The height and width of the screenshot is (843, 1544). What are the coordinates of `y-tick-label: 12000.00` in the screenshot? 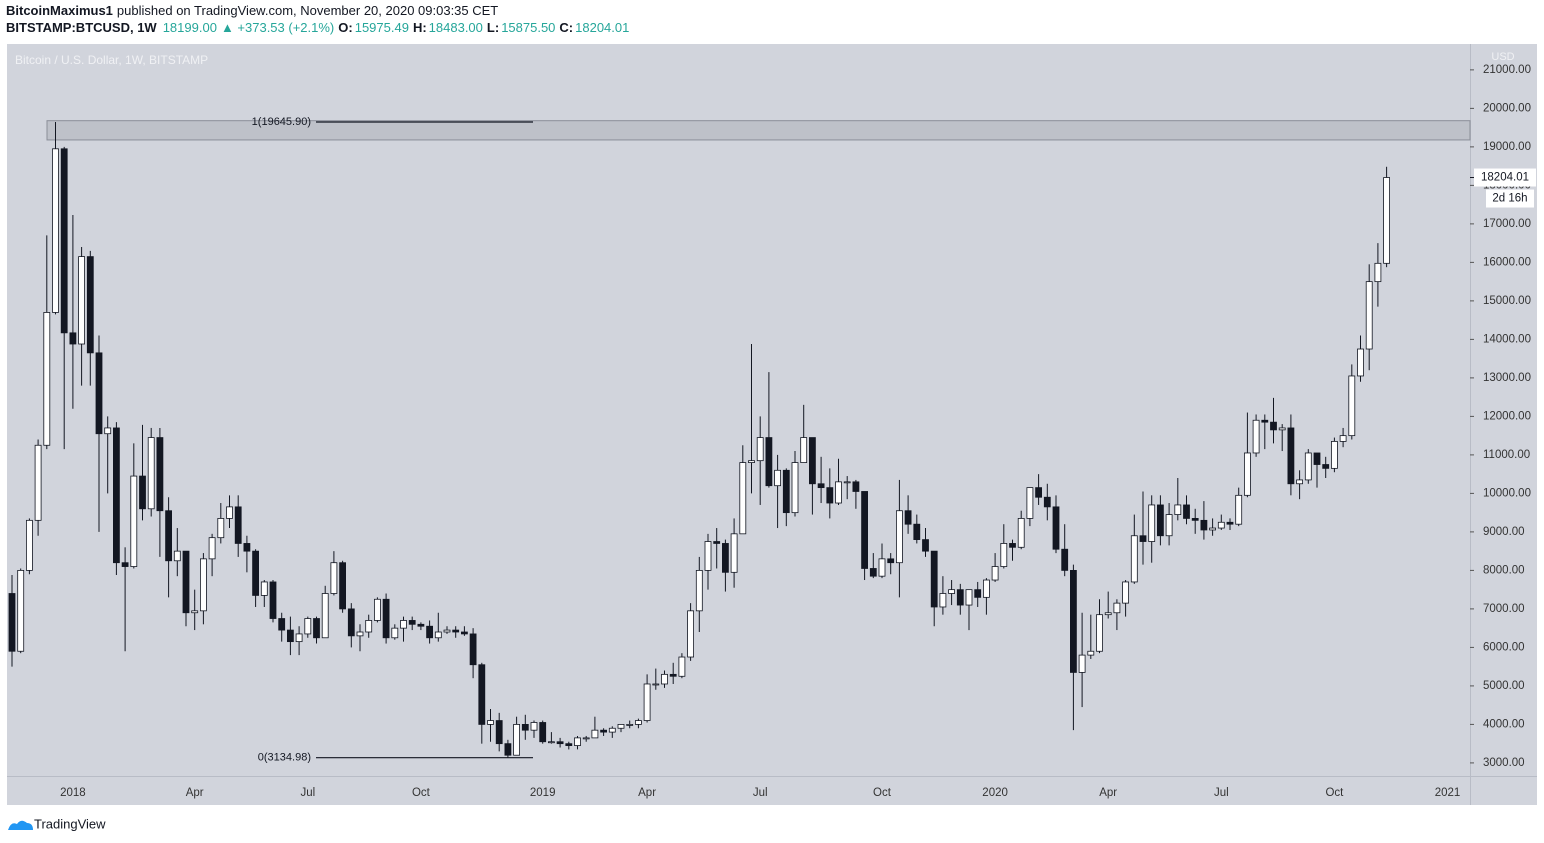 It's located at (1507, 416).